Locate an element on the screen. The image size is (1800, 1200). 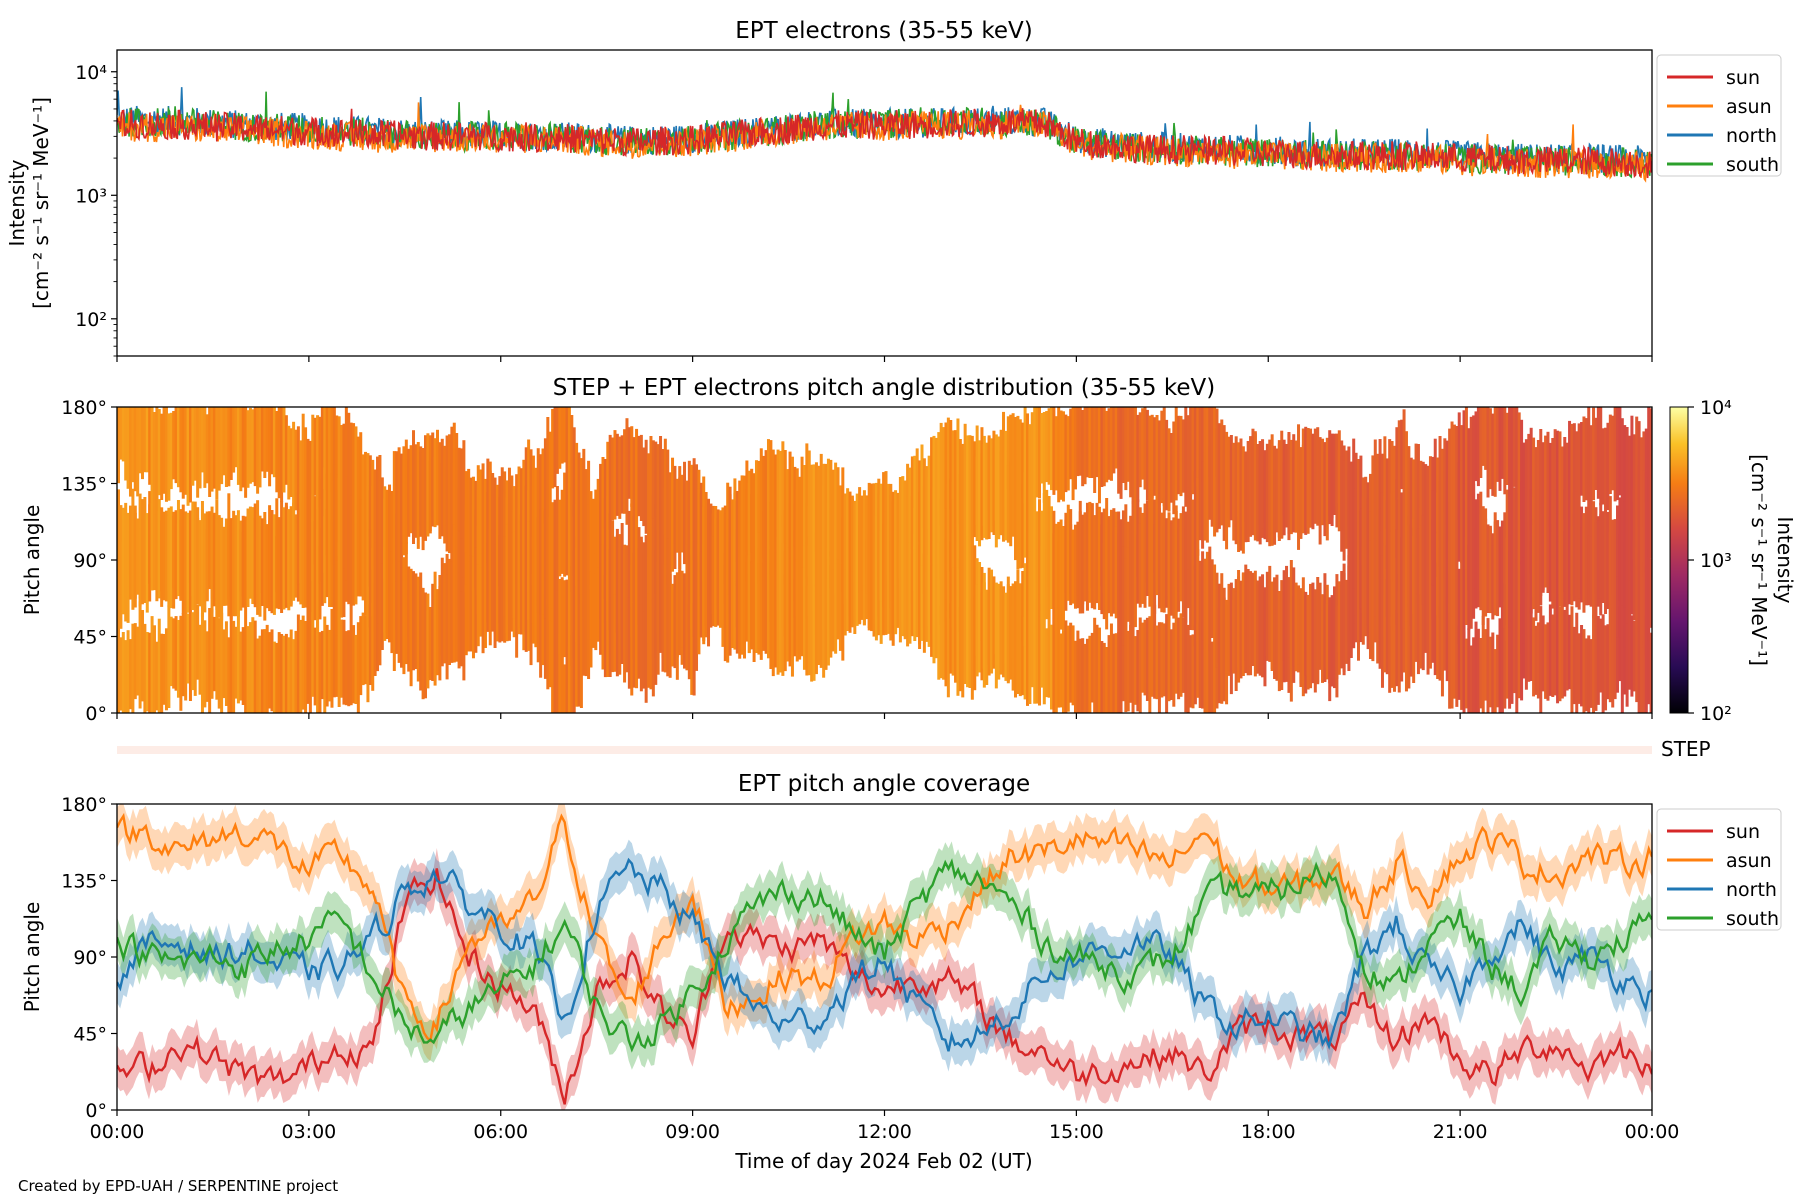
colorbar-tick-label: 10⁴ is located at coordinates (1716, 408).